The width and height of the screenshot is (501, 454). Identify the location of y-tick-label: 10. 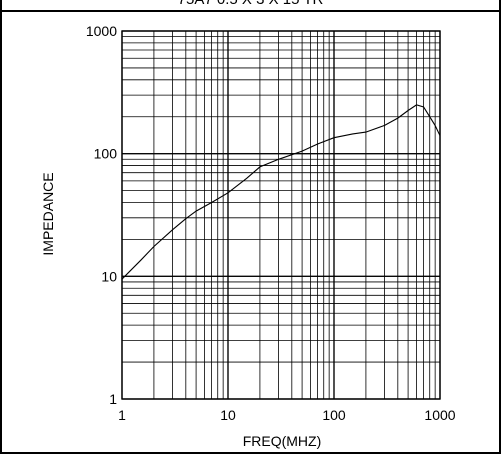
(109, 276).